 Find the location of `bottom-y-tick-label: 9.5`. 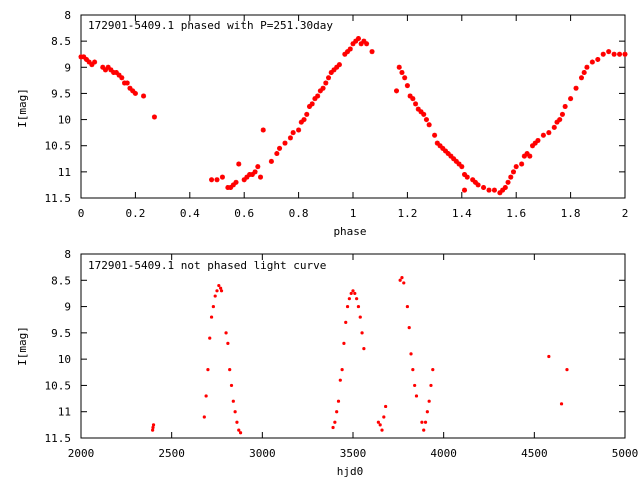

bottom-y-tick-label: 9.5 is located at coordinates (61, 333).